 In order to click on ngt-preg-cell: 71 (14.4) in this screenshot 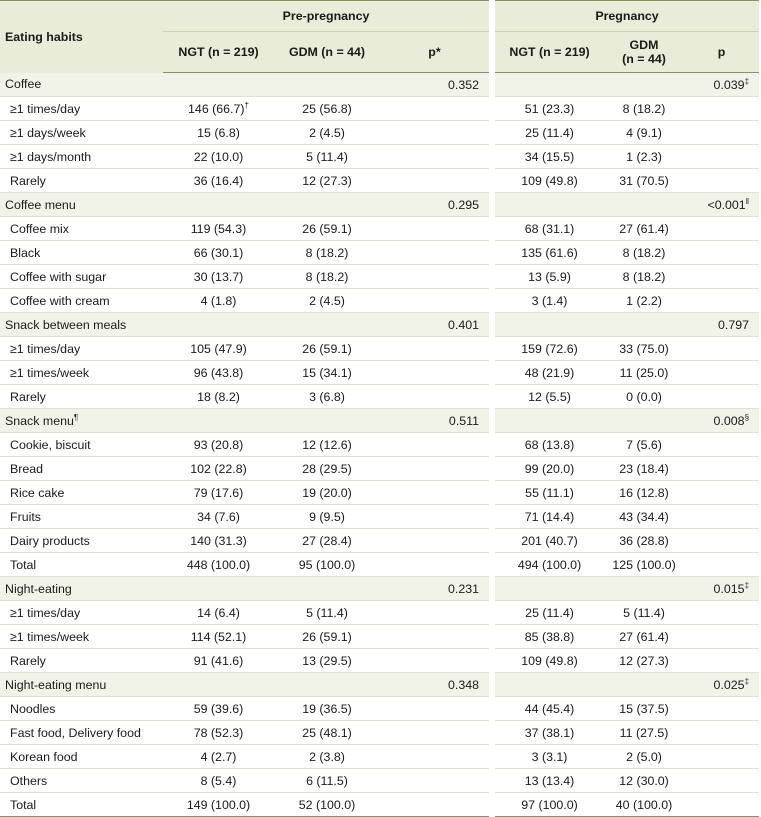, I will do `click(547, 516)`.